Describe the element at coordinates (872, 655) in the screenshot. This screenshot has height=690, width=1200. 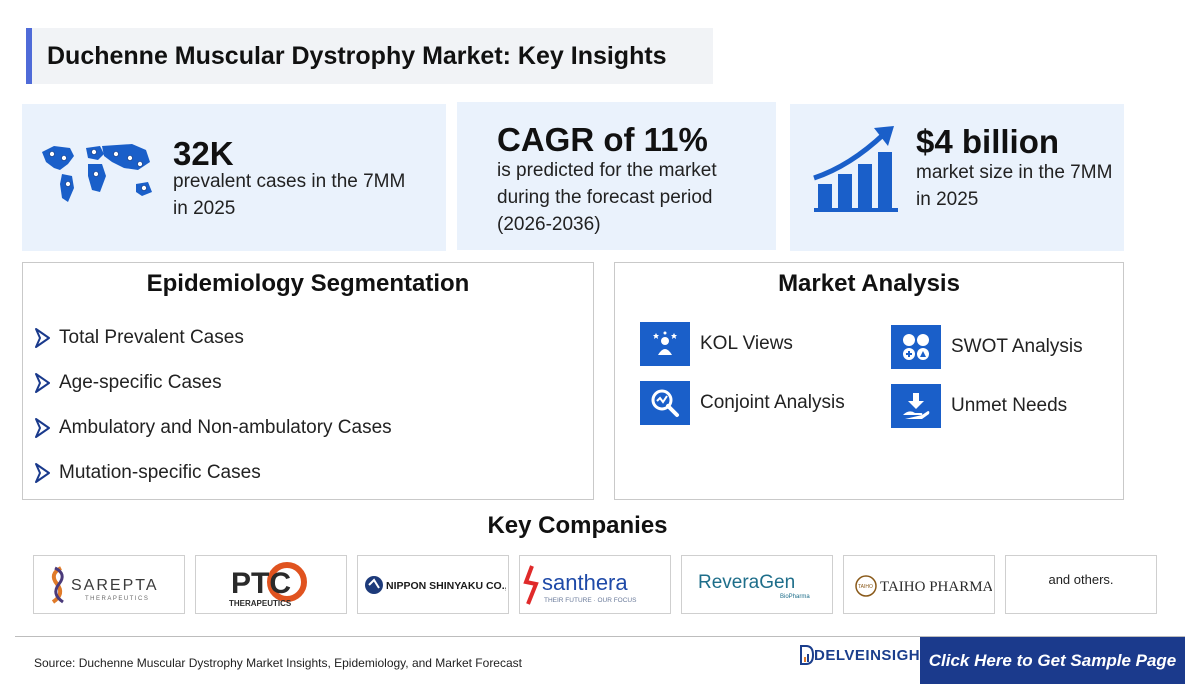
I see `brand-name: DELVEINSIGHT` at that location.